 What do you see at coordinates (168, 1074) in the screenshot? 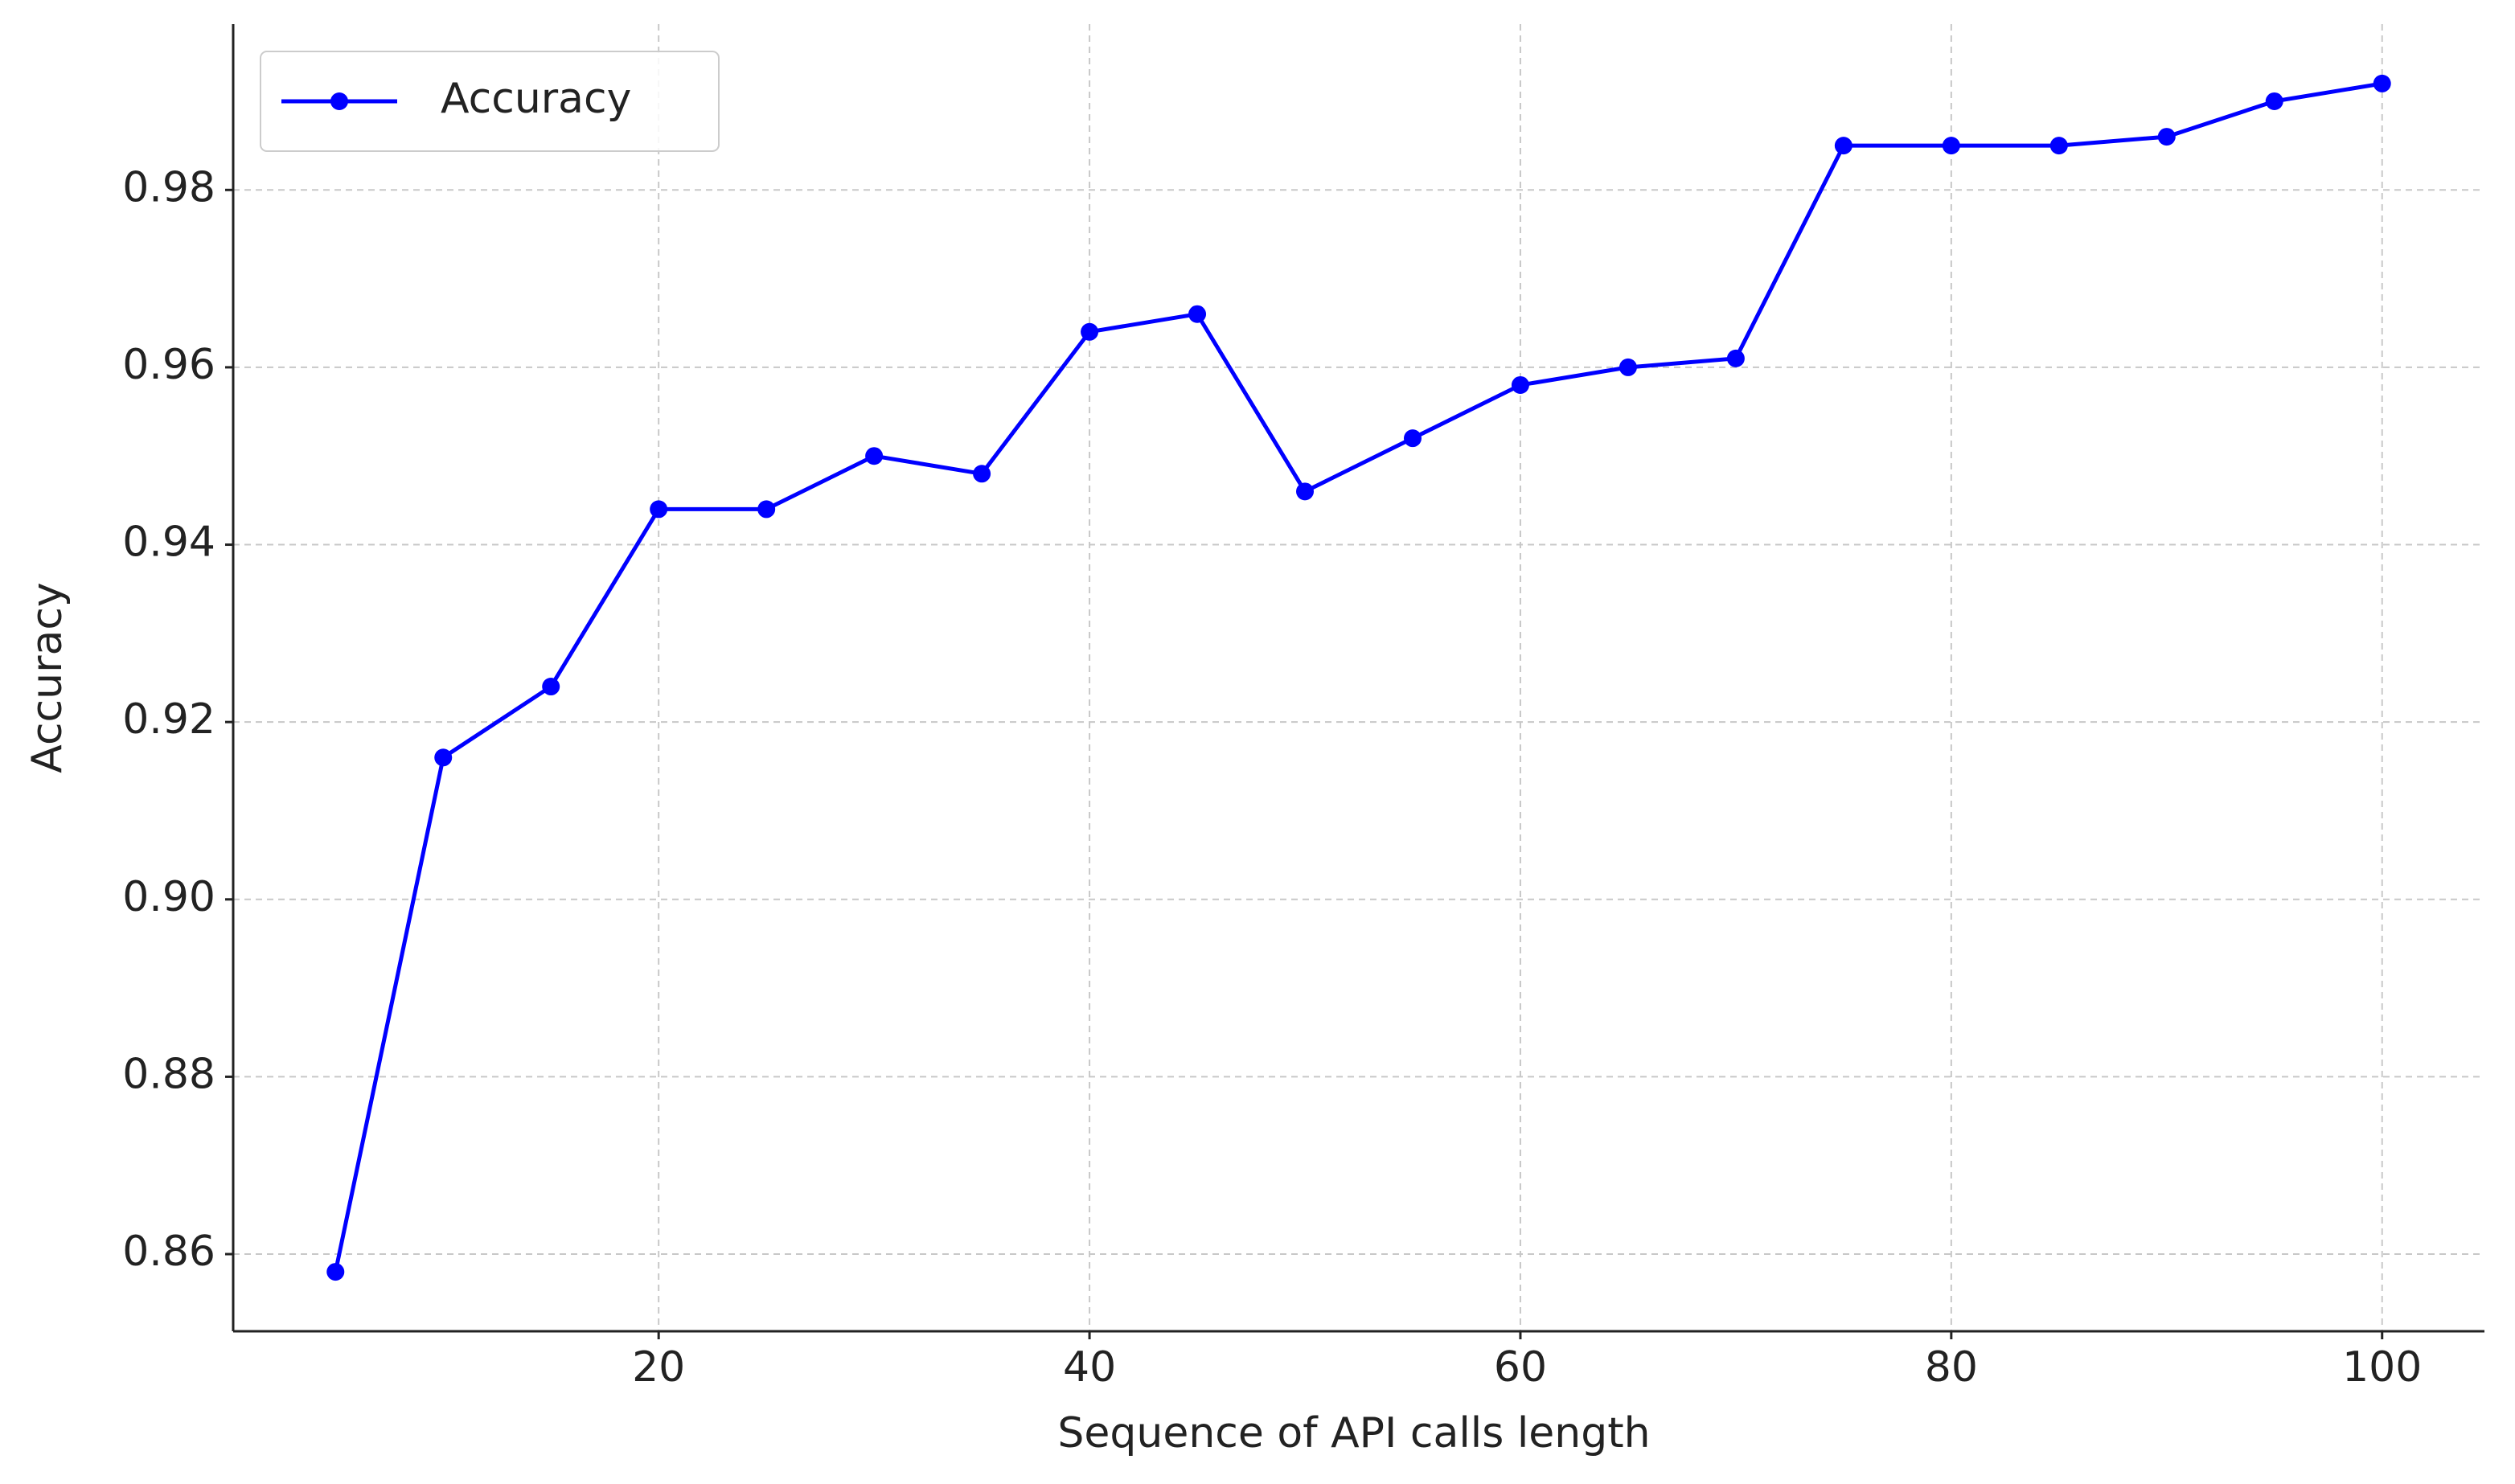
I see `y-tick-label: 0.88` at bounding box center [168, 1074].